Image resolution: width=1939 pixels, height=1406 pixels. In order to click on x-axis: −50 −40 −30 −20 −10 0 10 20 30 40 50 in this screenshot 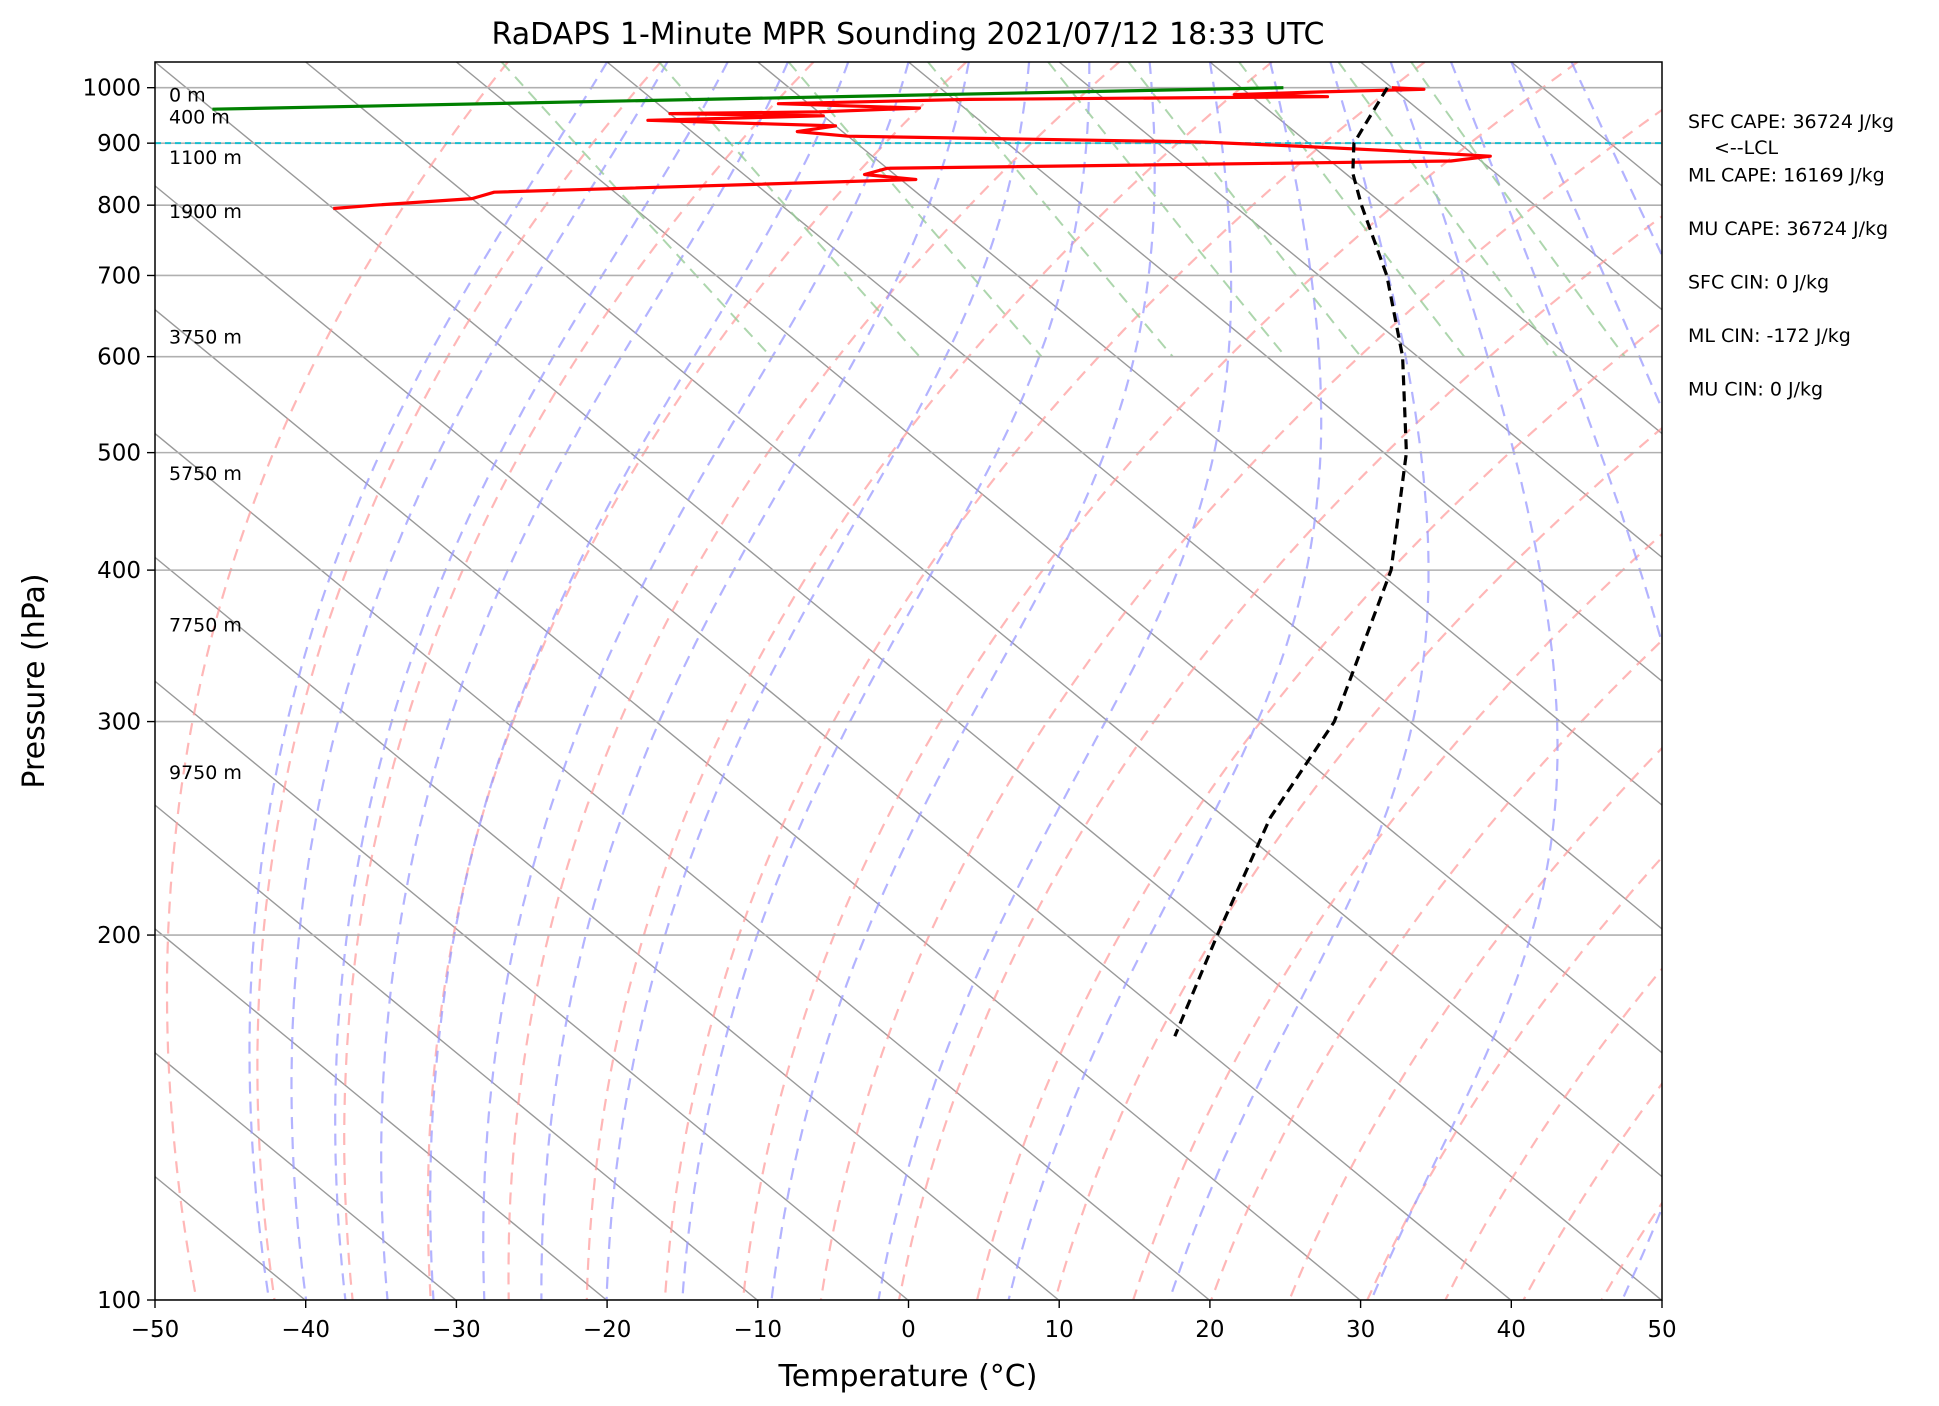, I will do `click(904, 1321)`.